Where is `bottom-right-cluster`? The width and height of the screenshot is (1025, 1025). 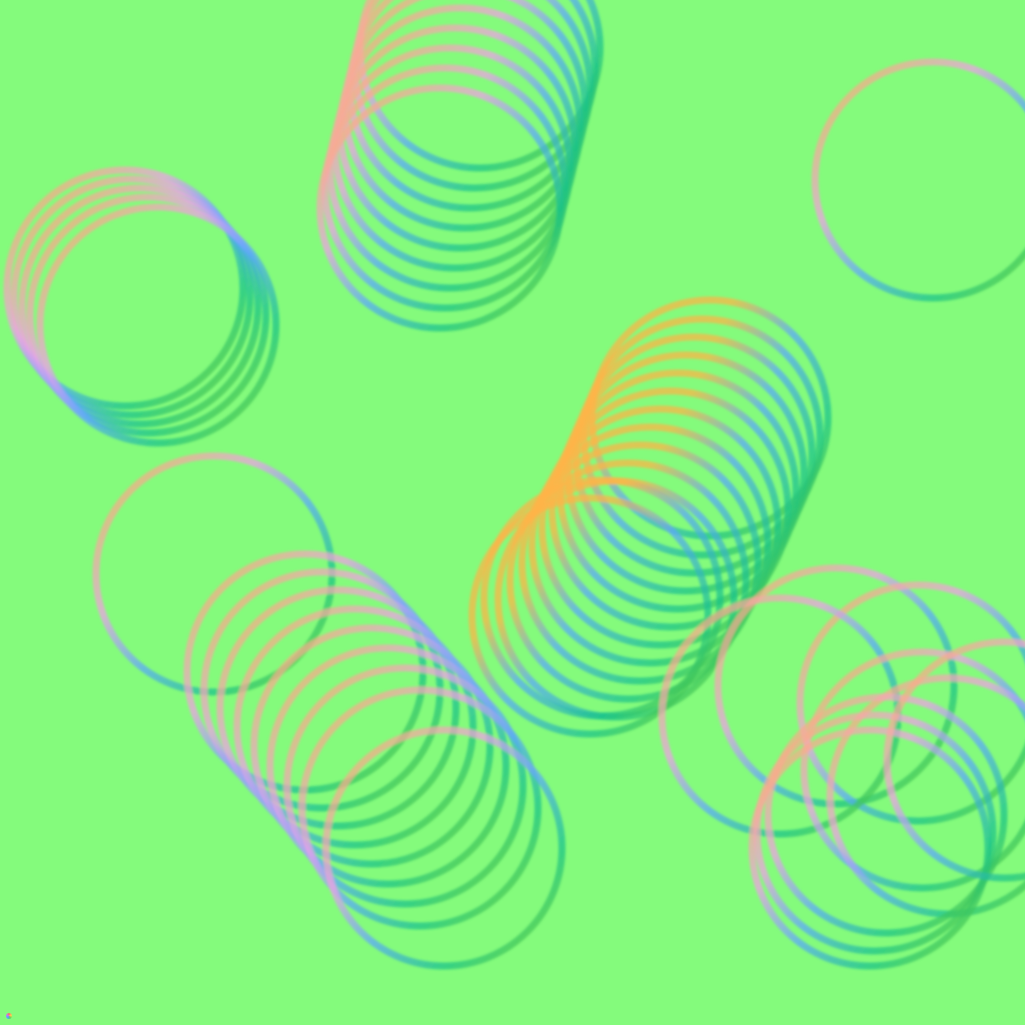 bottom-right-cluster is located at coordinates (841, 767).